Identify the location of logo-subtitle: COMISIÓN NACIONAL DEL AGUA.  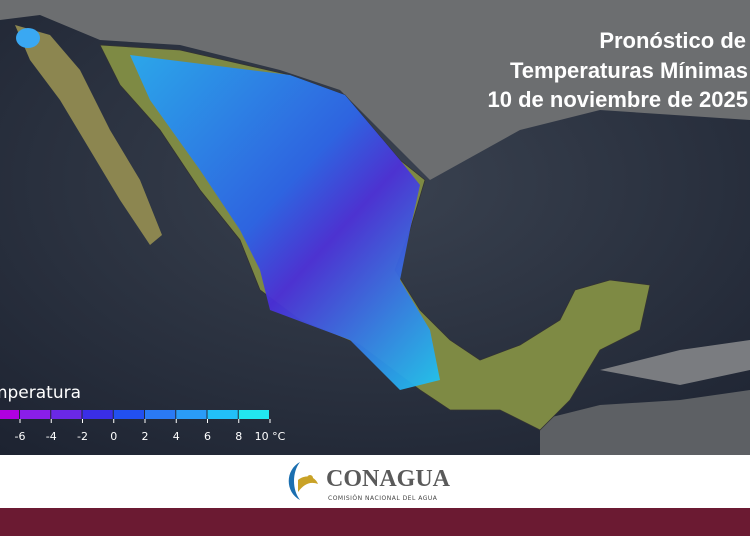
(383, 498).